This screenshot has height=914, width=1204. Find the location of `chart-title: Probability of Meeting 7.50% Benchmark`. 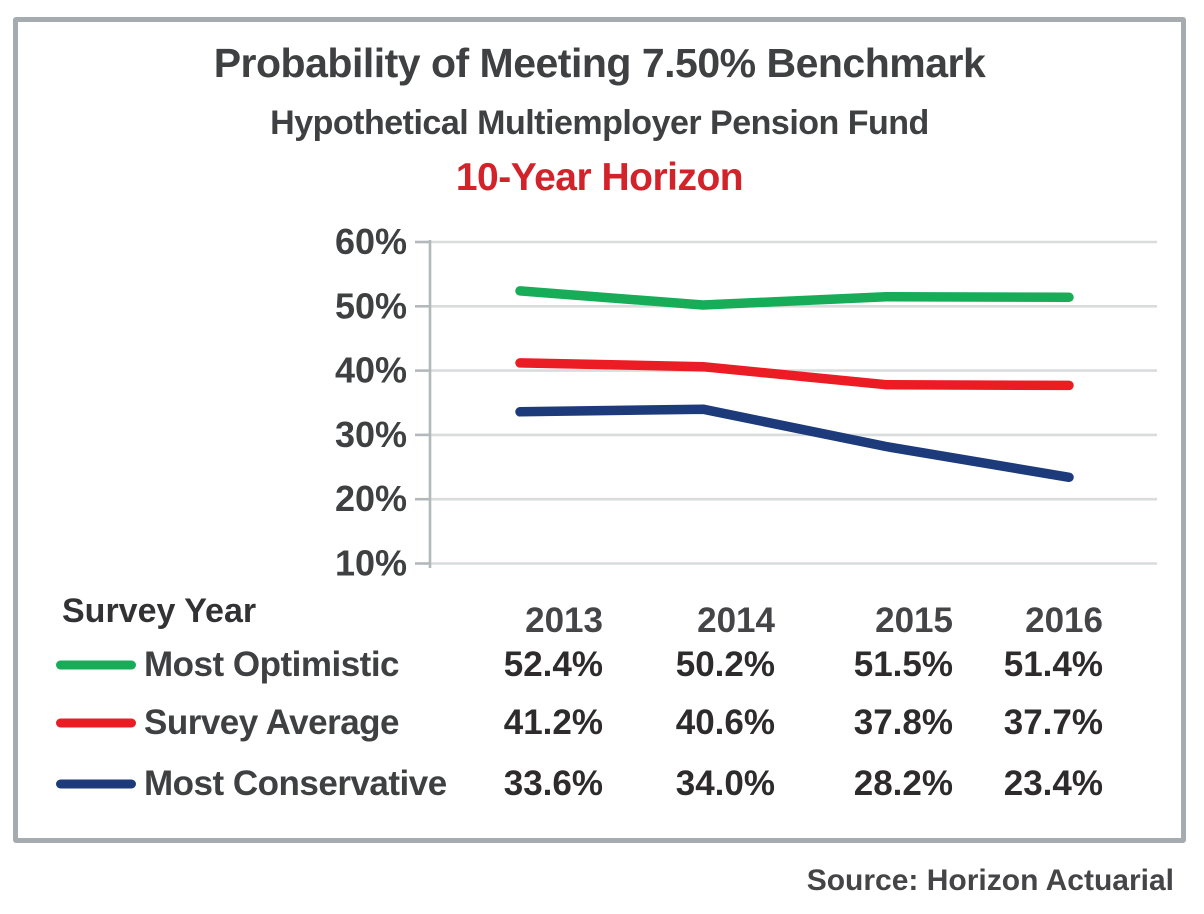

chart-title: Probability of Meeting 7.50% Benchmark is located at coordinates (599, 63).